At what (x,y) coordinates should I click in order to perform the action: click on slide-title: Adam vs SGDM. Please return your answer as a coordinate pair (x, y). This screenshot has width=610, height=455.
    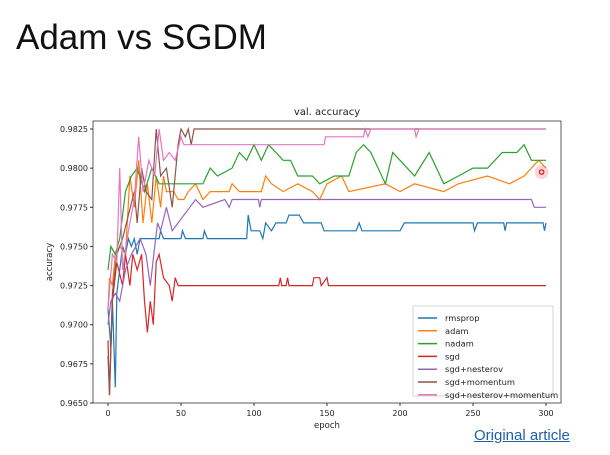
    Looking at the image, I should click on (141, 37).